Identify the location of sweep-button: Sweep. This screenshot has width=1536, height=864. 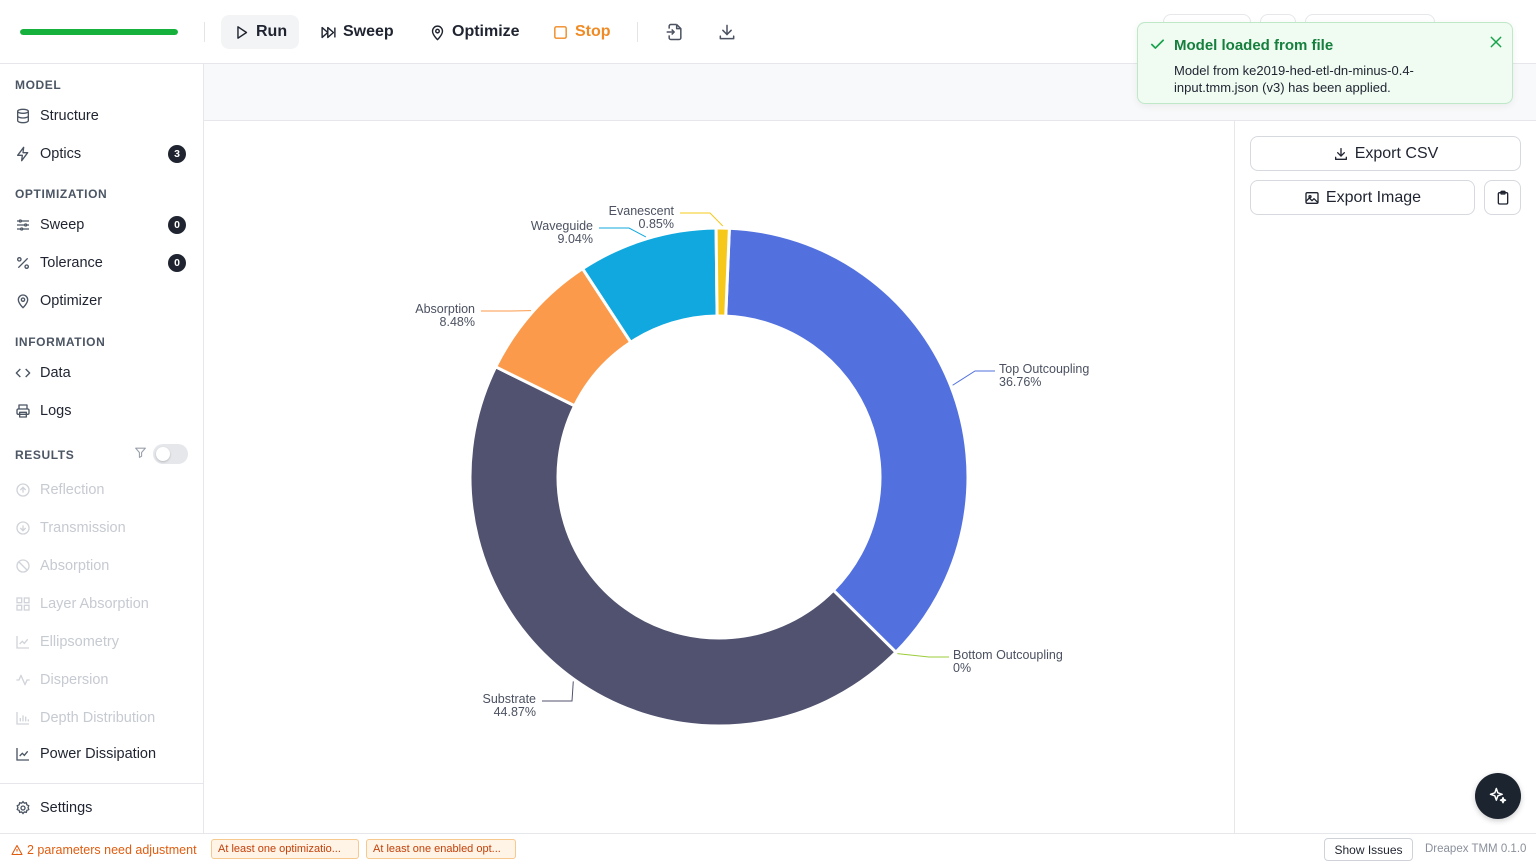
(357, 32).